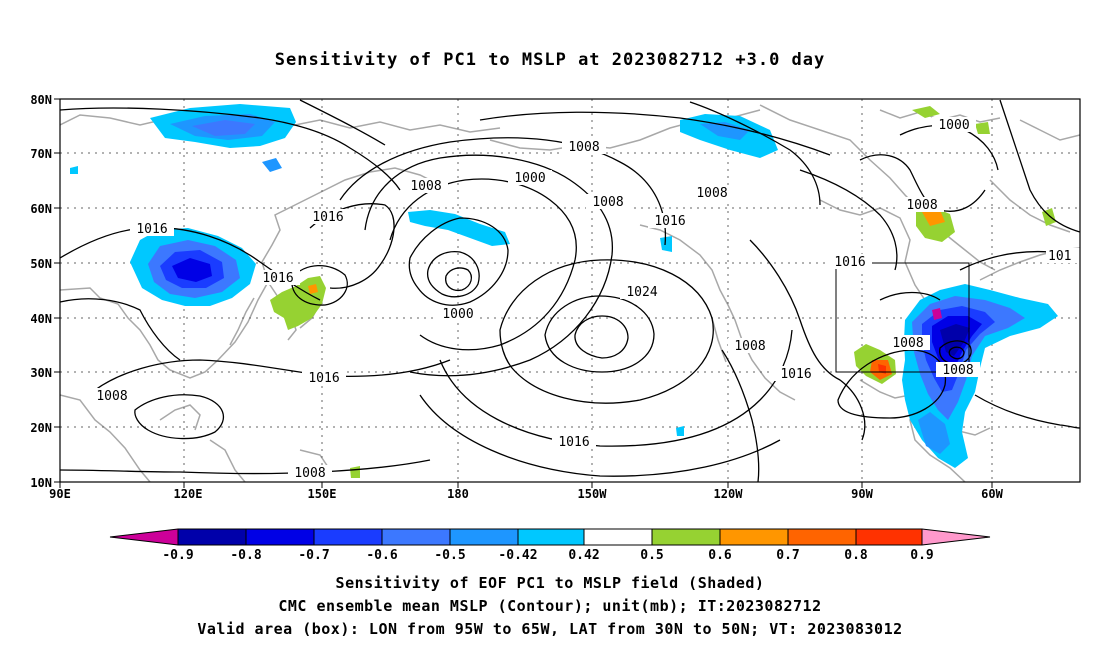 This screenshot has height=650, width=1100. I want to click on colorbar-label: 0.8, so click(856, 555).